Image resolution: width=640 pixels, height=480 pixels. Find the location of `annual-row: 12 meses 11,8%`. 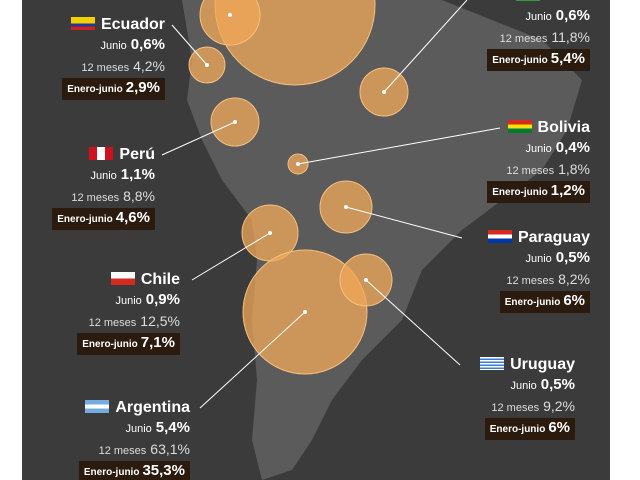

annual-row: 12 meses 11,8% is located at coordinates (538, 38).